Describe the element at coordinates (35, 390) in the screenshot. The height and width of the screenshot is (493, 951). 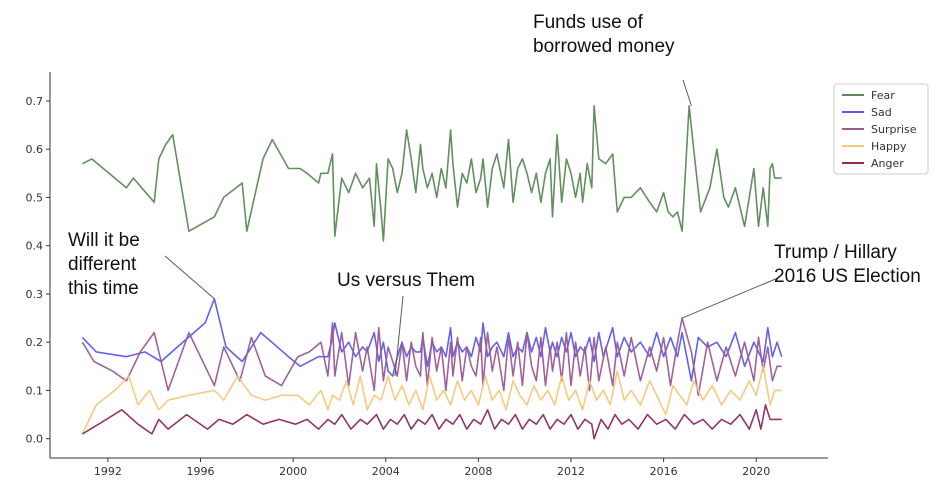
I see `y-tick-label: 0.1` at that location.